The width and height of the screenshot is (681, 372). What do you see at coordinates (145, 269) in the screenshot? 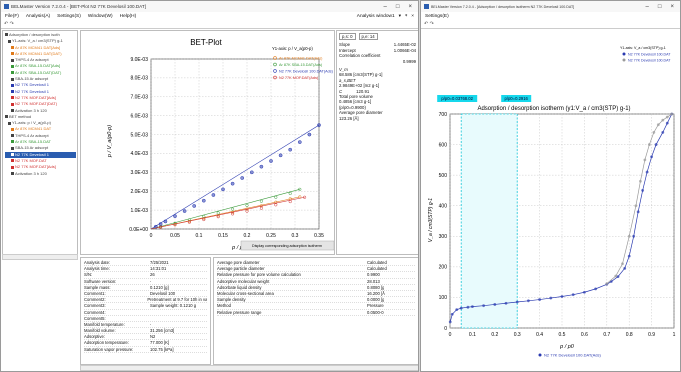
I see `table-row: Analysis time: 14:31:01` at bounding box center [145, 269].